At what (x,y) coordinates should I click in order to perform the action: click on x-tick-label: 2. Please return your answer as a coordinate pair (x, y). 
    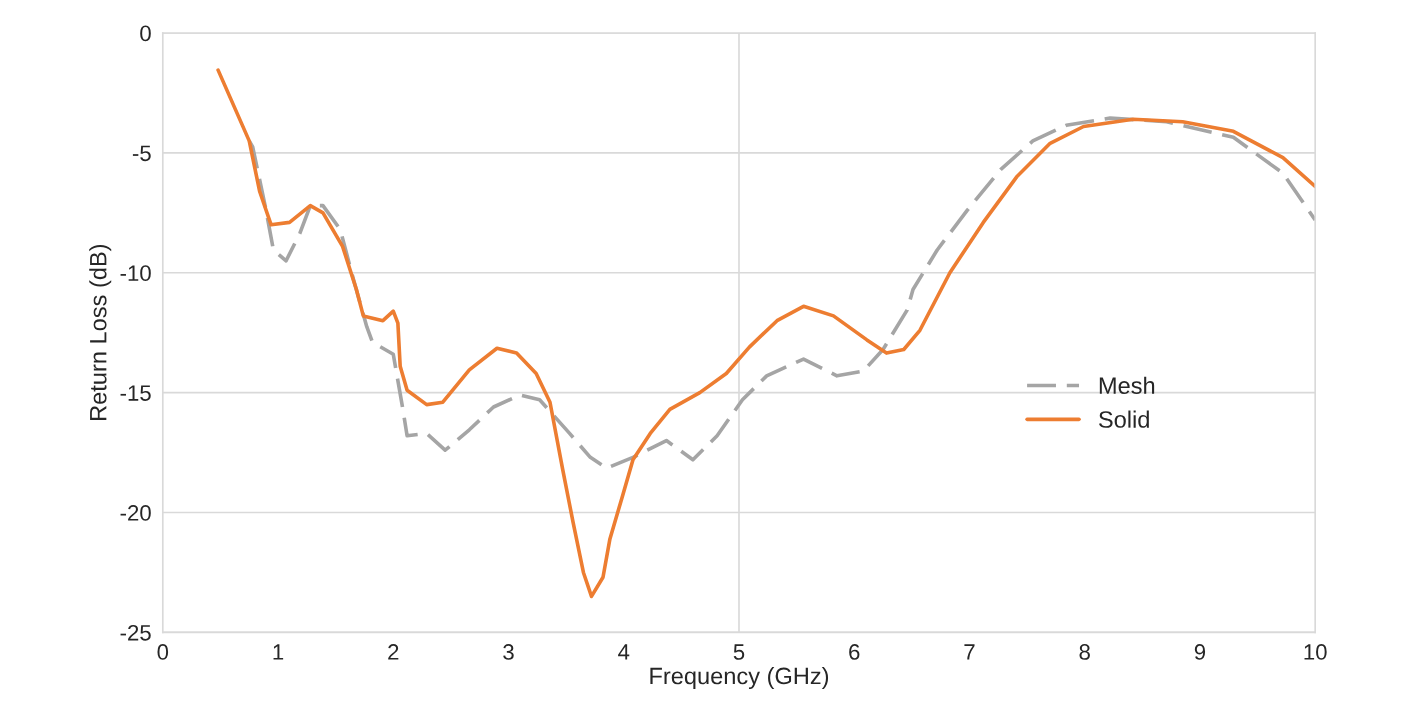
    Looking at the image, I should click on (393, 652).